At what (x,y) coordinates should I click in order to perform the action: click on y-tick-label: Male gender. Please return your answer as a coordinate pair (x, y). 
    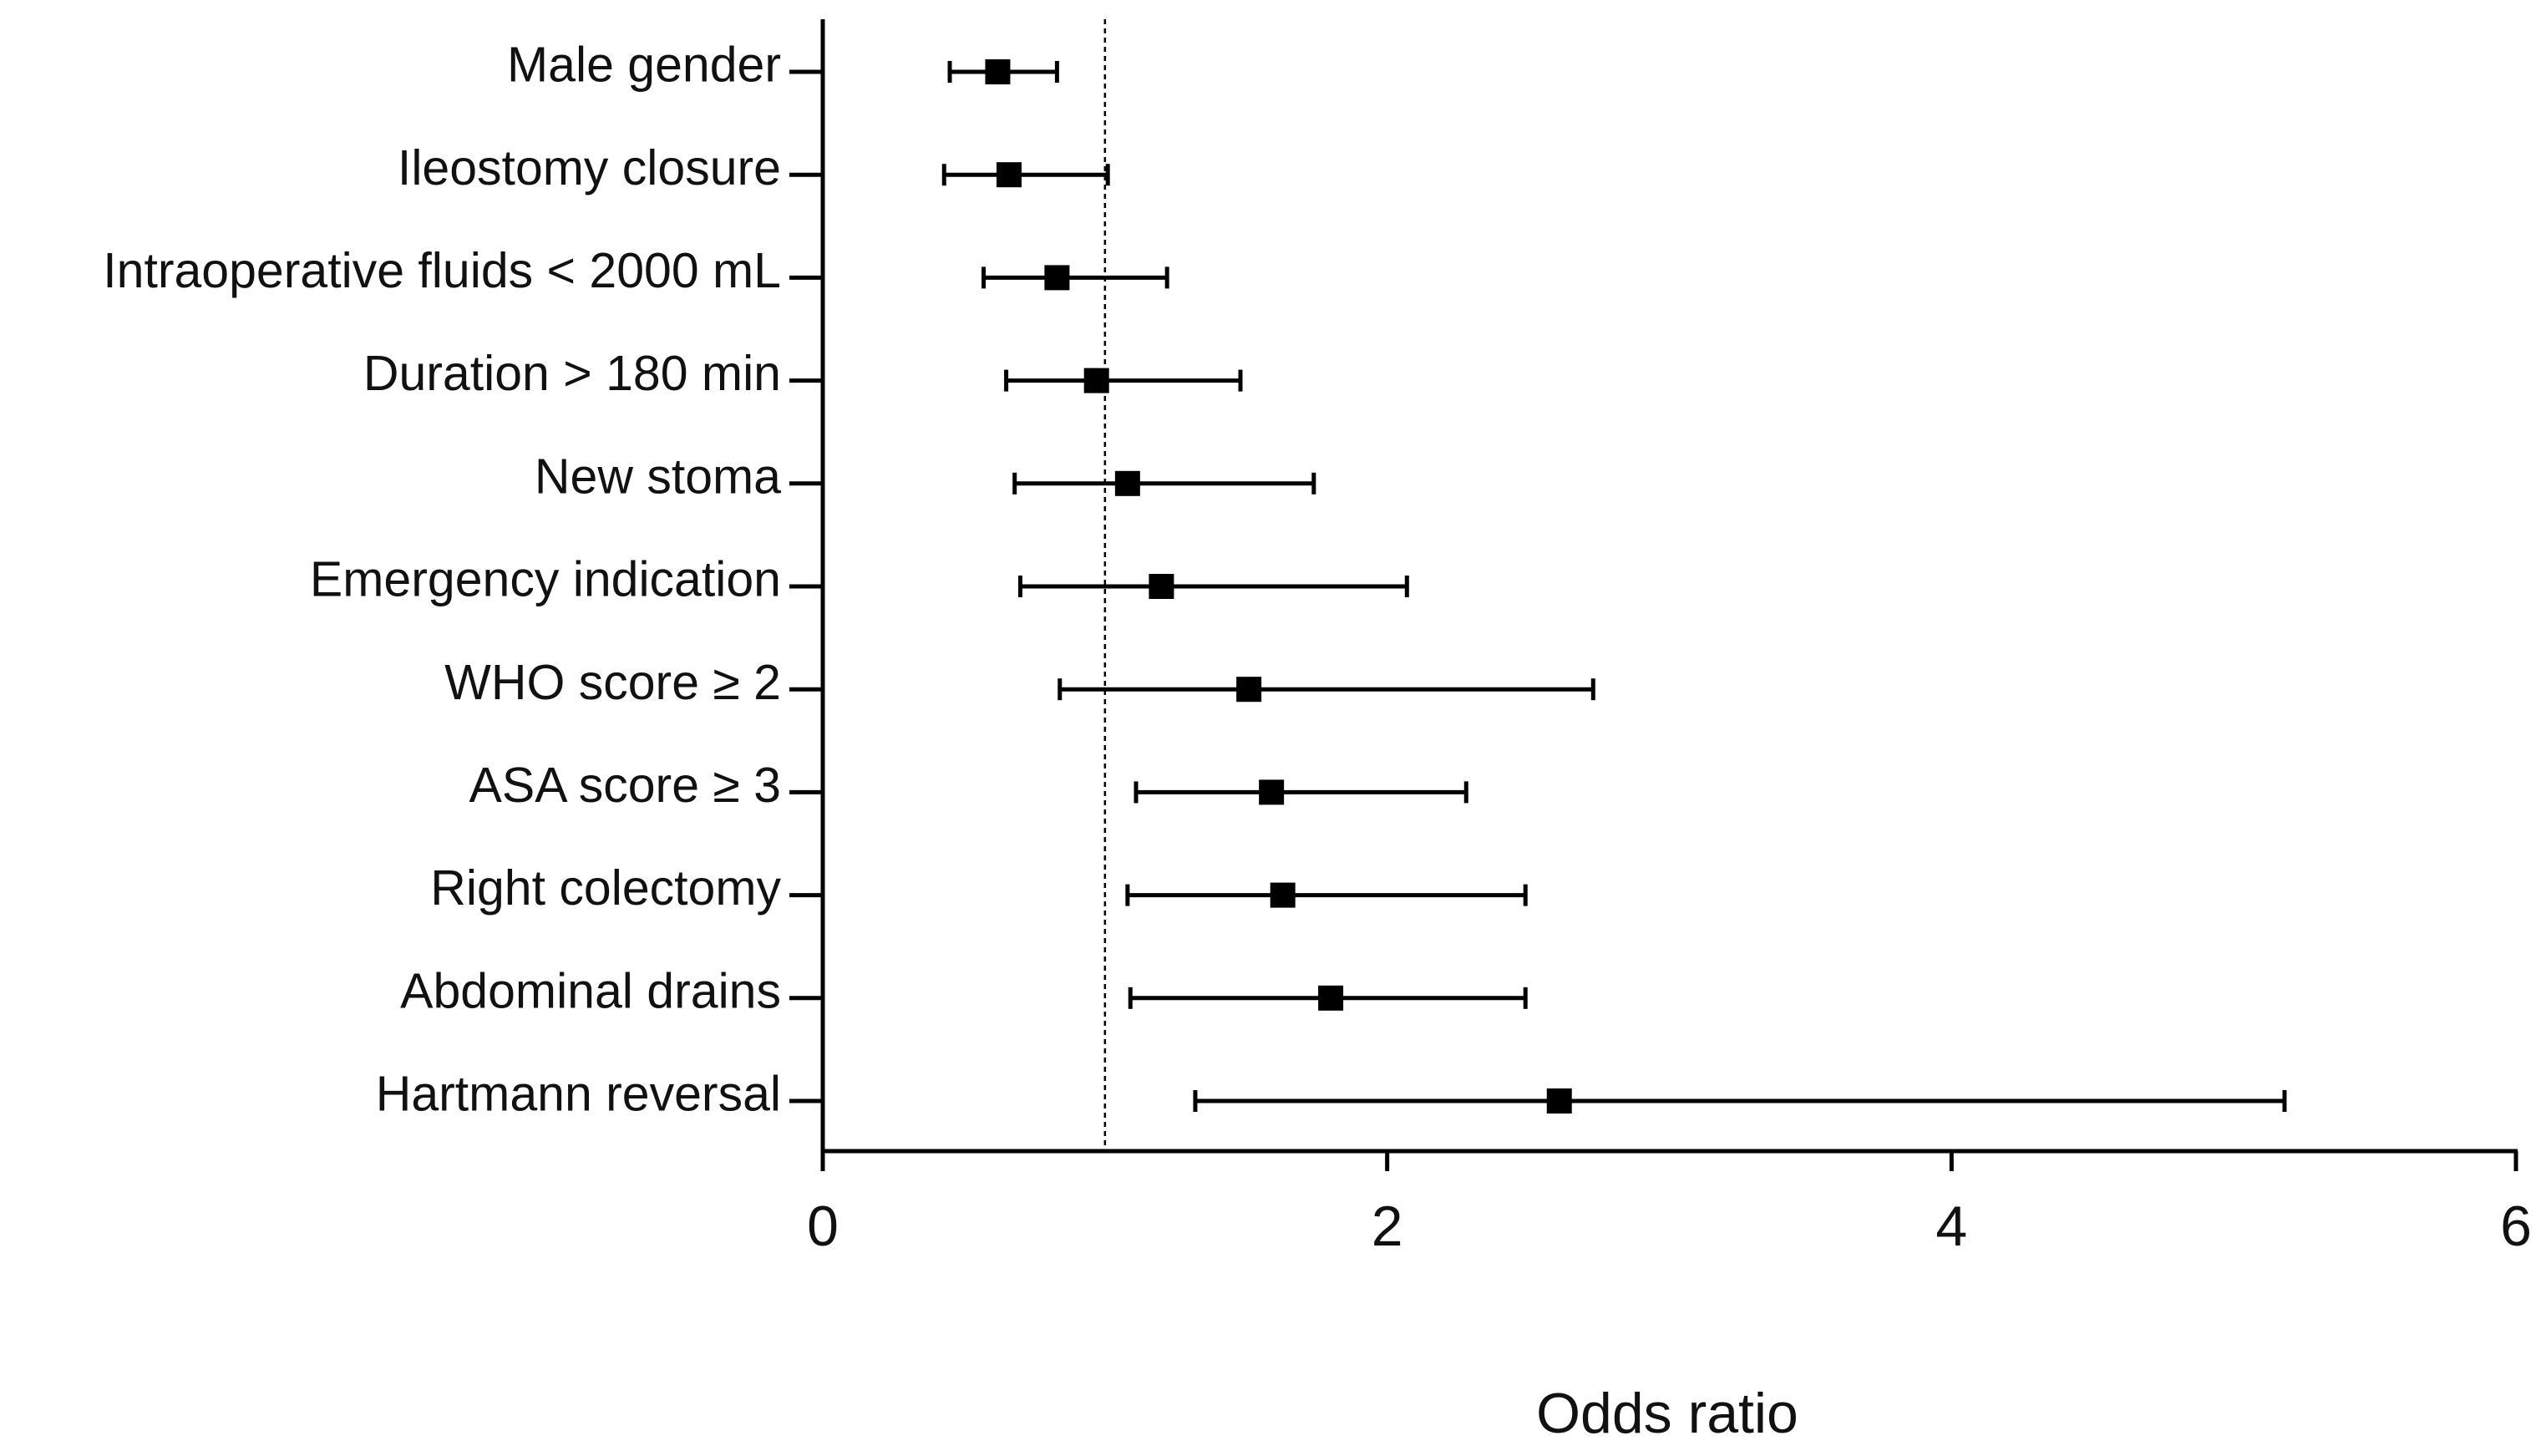
    Looking at the image, I should click on (644, 65).